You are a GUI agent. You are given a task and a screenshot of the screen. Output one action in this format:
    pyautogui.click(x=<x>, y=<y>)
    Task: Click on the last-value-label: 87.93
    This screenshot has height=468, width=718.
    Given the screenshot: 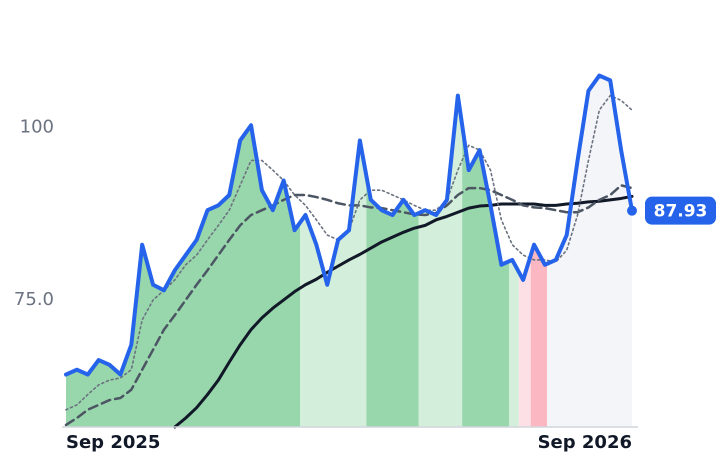 What is the action you would take?
    pyautogui.click(x=681, y=212)
    